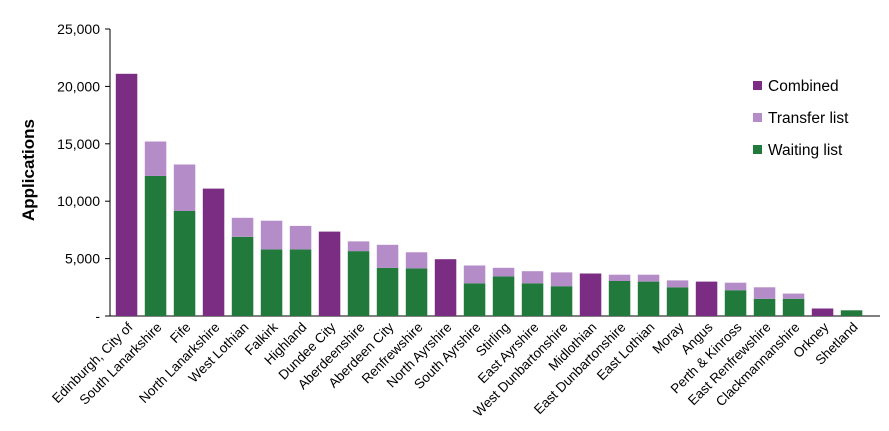 The width and height of the screenshot is (889, 431). I want to click on y-tick-label: -, so click(97, 316).